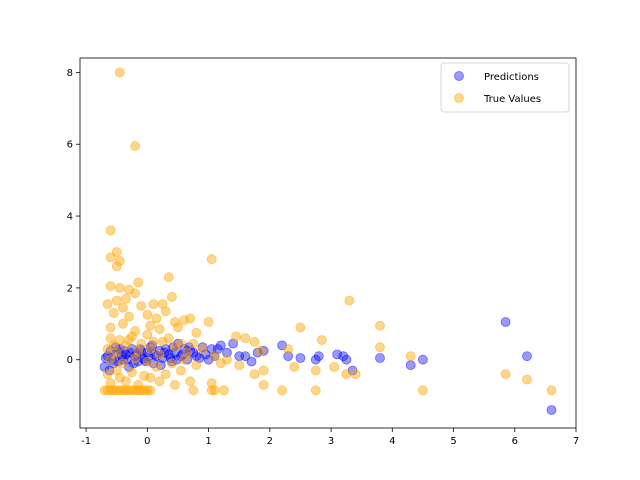 The image size is (640, 480). Describe the element at coordinates (208, 441) in the screenshot. I see `x-tick-label: 1` at that location.